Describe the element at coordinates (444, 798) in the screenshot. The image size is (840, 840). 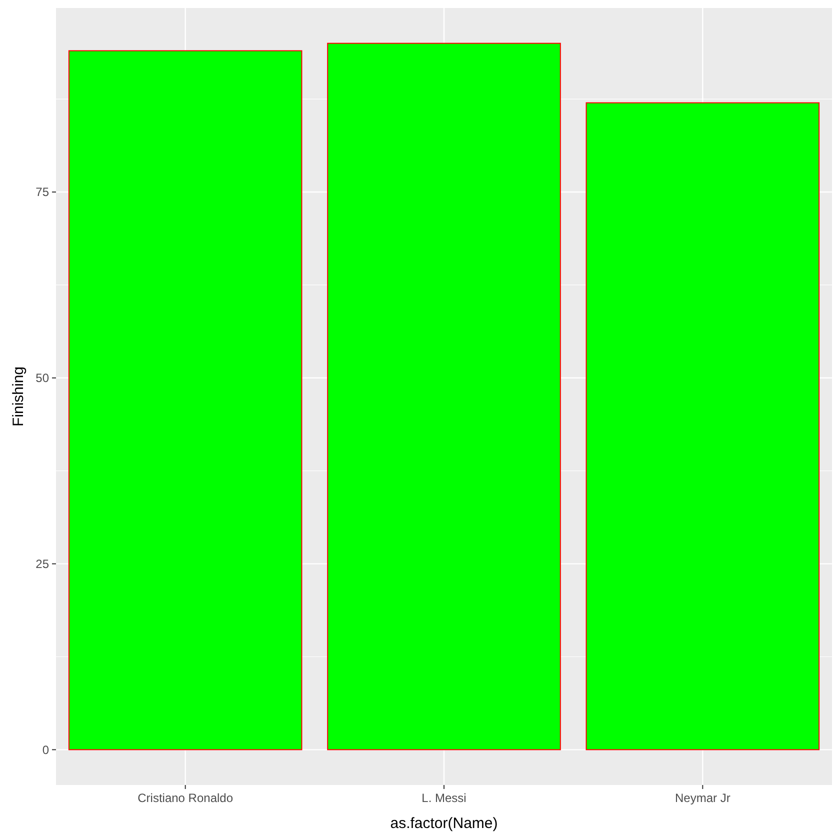
I see `x-tick-label: L. Messi` at that location.